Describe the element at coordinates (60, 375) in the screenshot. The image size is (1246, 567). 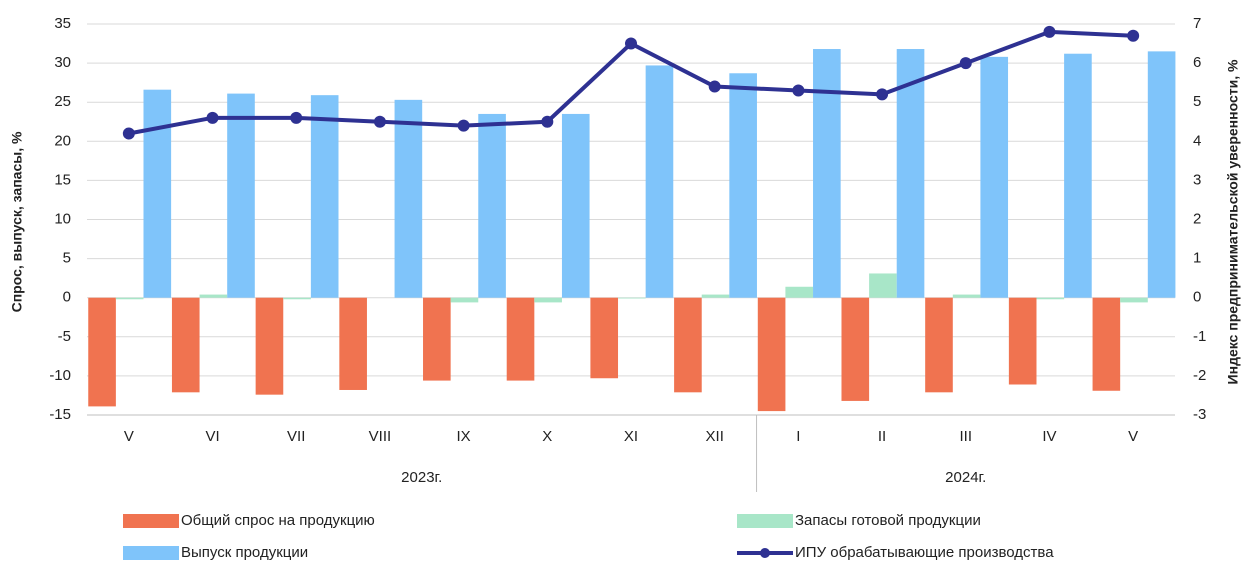
I see `y-tick-label: -10` at that location.